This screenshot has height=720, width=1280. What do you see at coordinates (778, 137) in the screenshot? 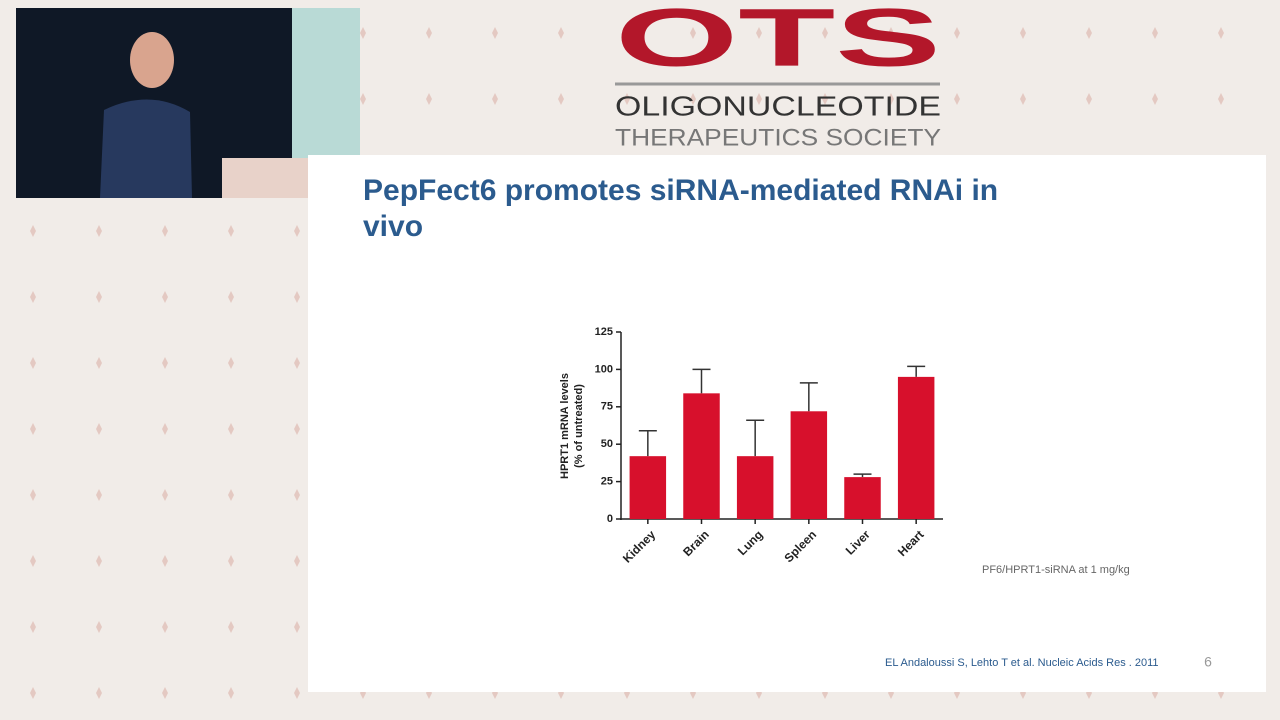
I see `logo-line: THERAPEUTICS SOCIETY` at bounding box center [778, 137].